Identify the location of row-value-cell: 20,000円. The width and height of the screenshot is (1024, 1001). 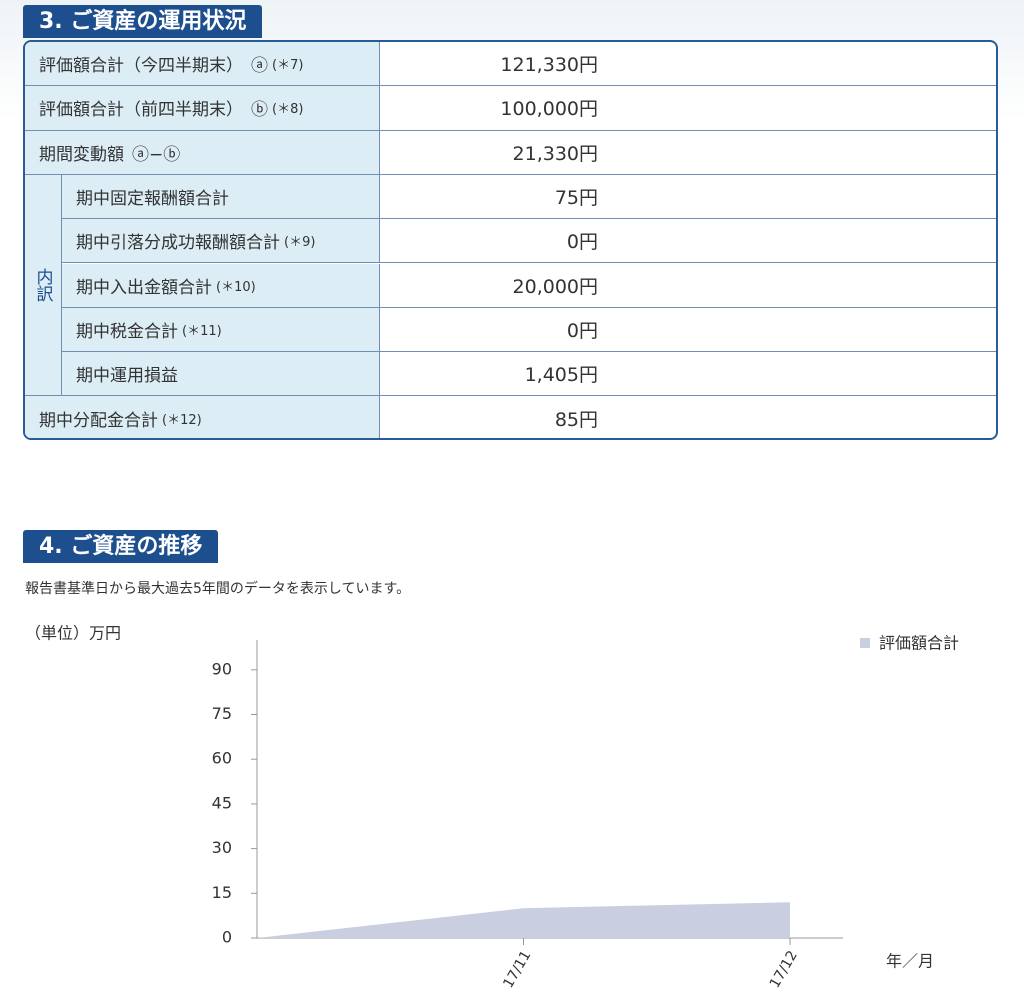
(688, 286).